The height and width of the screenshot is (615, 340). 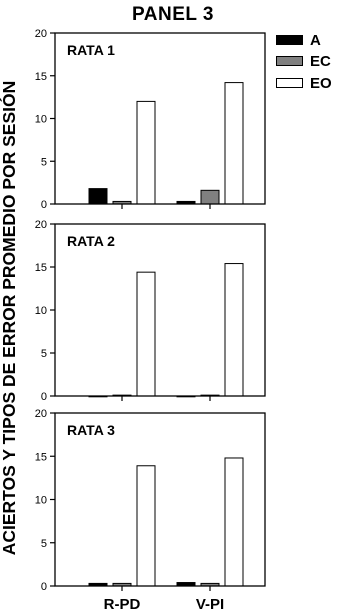 I want to click on legend-item-ec: EC, so click(x=305, y=62).